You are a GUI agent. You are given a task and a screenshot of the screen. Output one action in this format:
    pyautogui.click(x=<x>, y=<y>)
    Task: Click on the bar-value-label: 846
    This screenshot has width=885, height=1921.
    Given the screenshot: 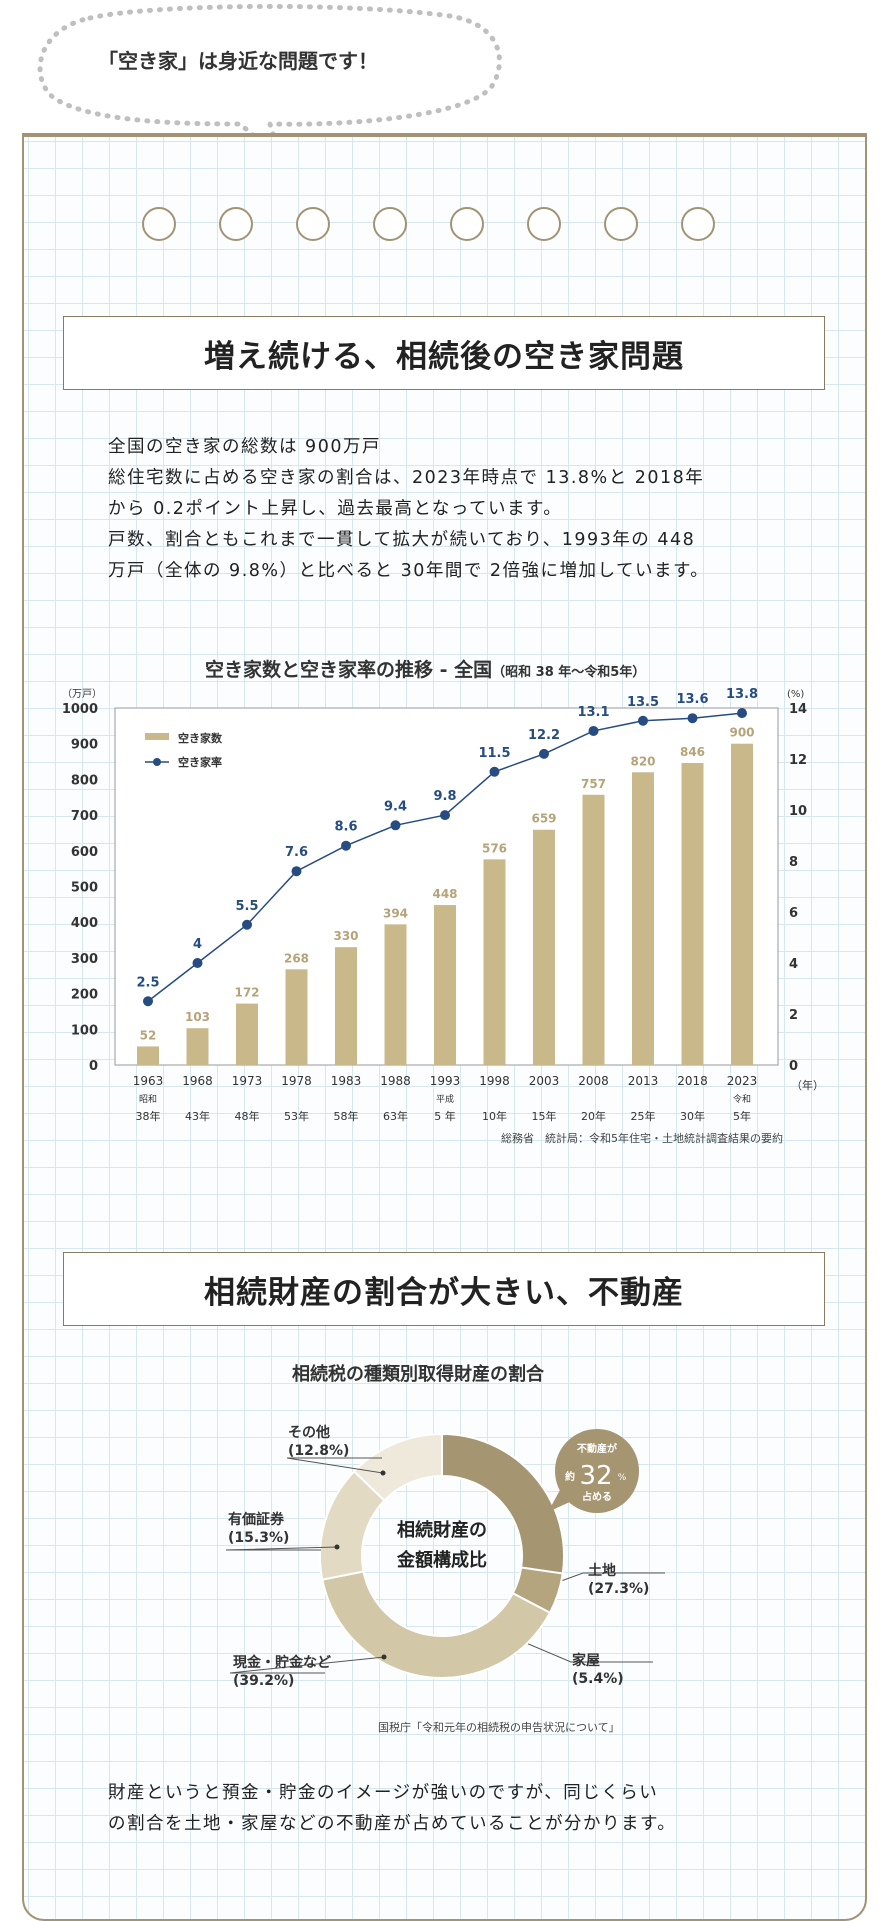 What is the action you would take?
    pyautogui.click(x=692, y=752)
    